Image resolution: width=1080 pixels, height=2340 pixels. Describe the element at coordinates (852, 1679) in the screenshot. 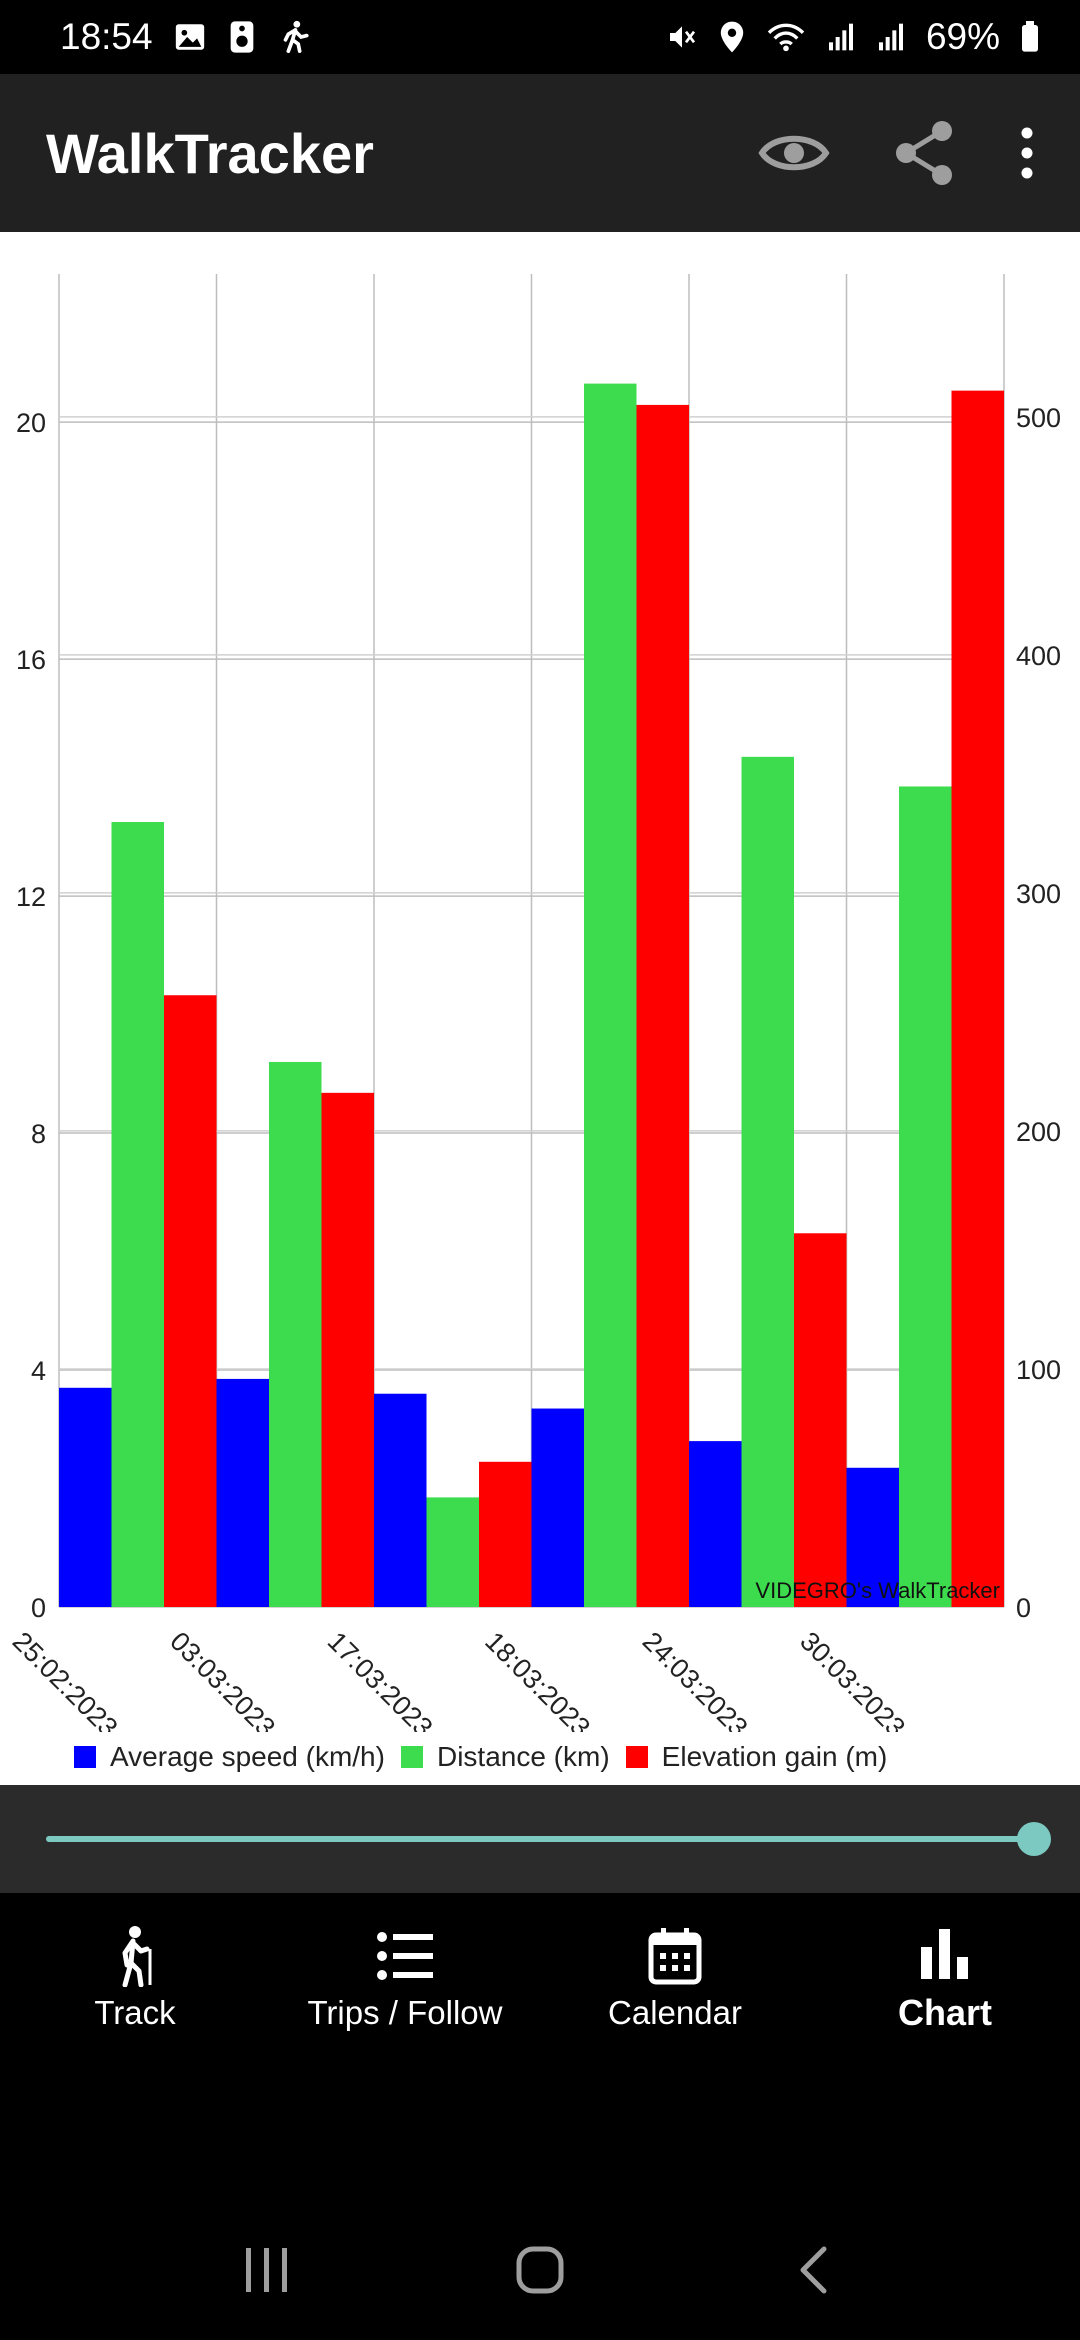

I see `x-tick-label: 30:03:2023` at that location.